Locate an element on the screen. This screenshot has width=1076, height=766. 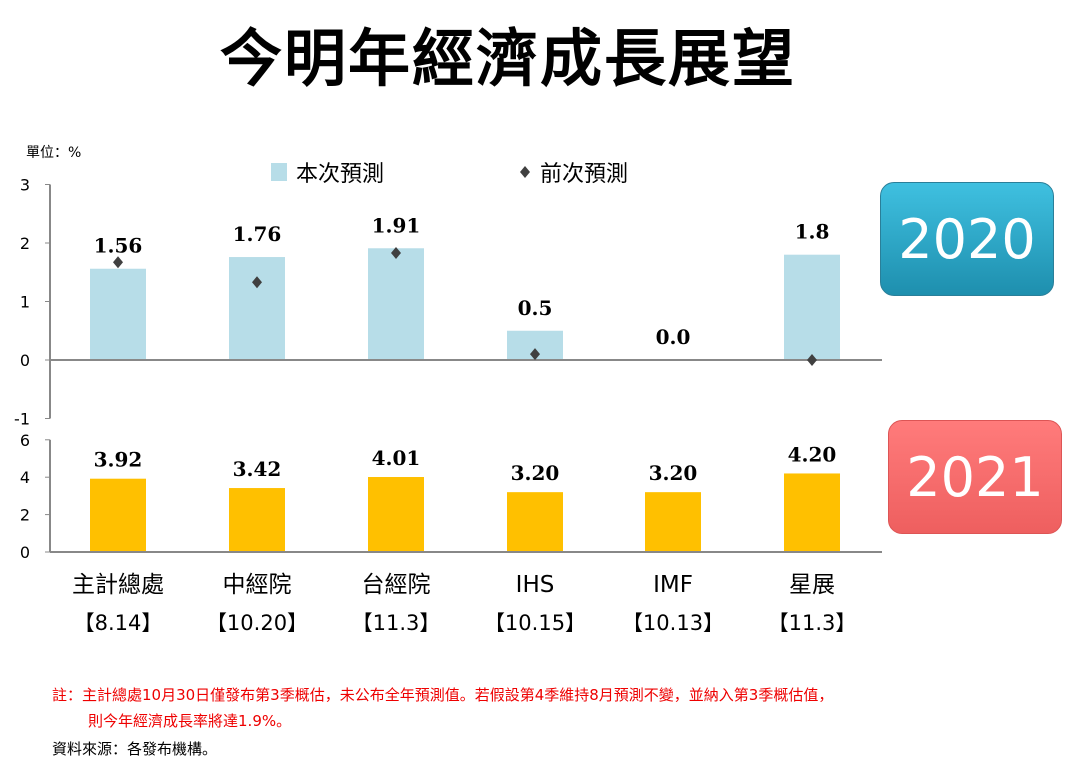
y-tick-label-2020: 2 is located at coordinates (25, 243).